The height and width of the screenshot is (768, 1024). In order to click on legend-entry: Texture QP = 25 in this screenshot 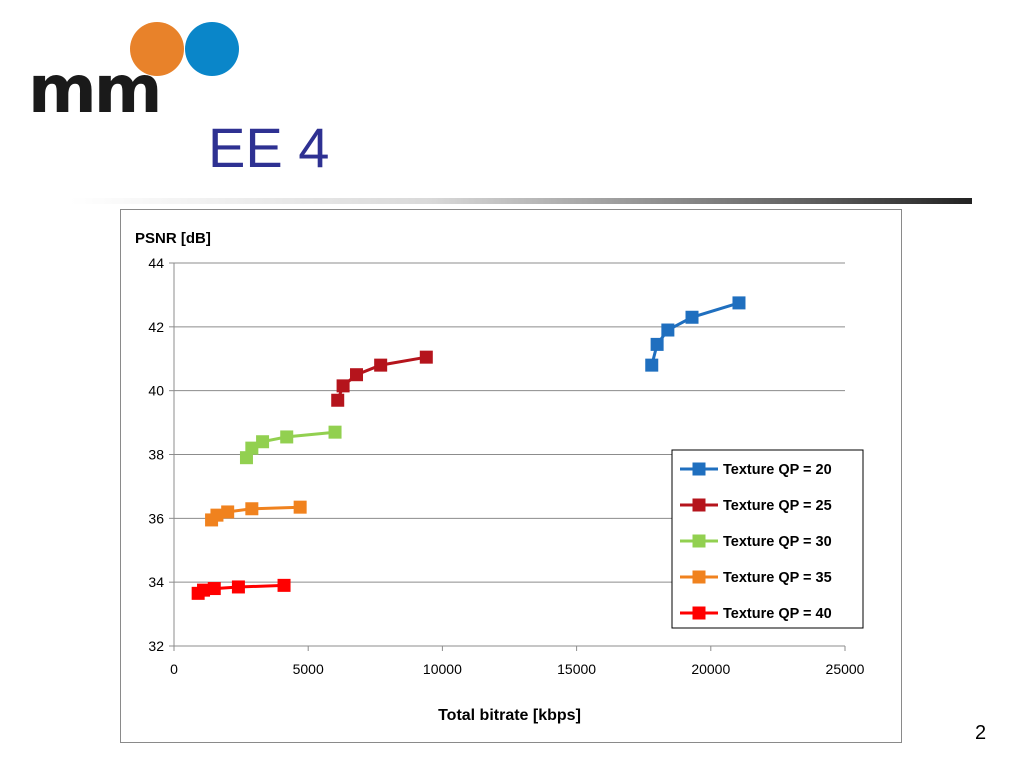, I will do `click(777, 506)`.